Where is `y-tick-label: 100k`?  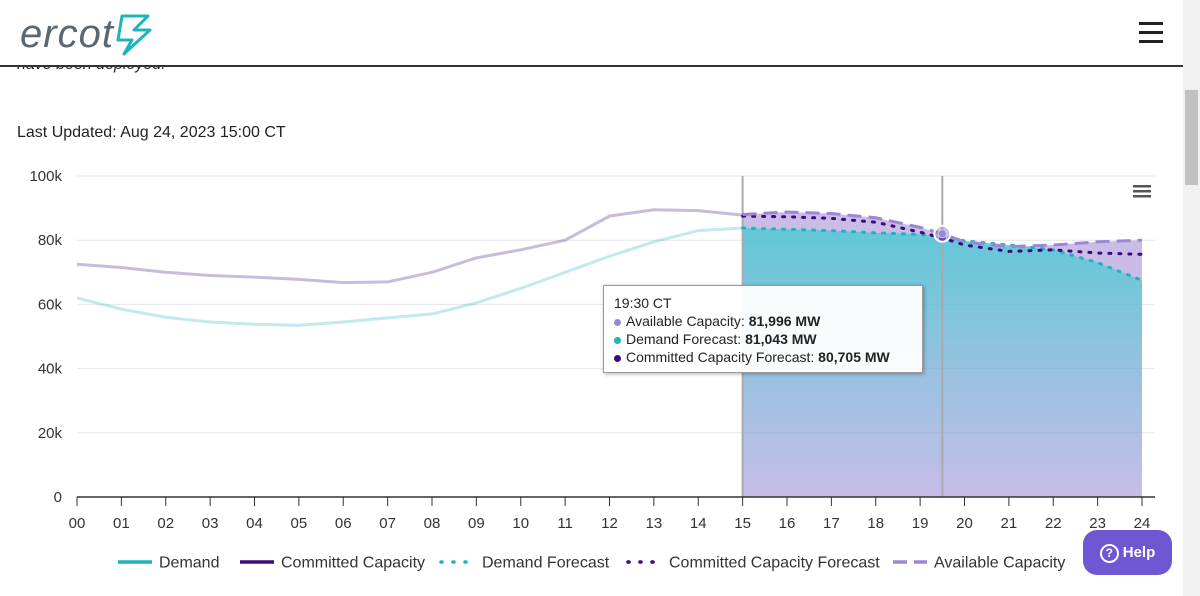
y-tick-label: 100k is located at coordinates (45, 176).